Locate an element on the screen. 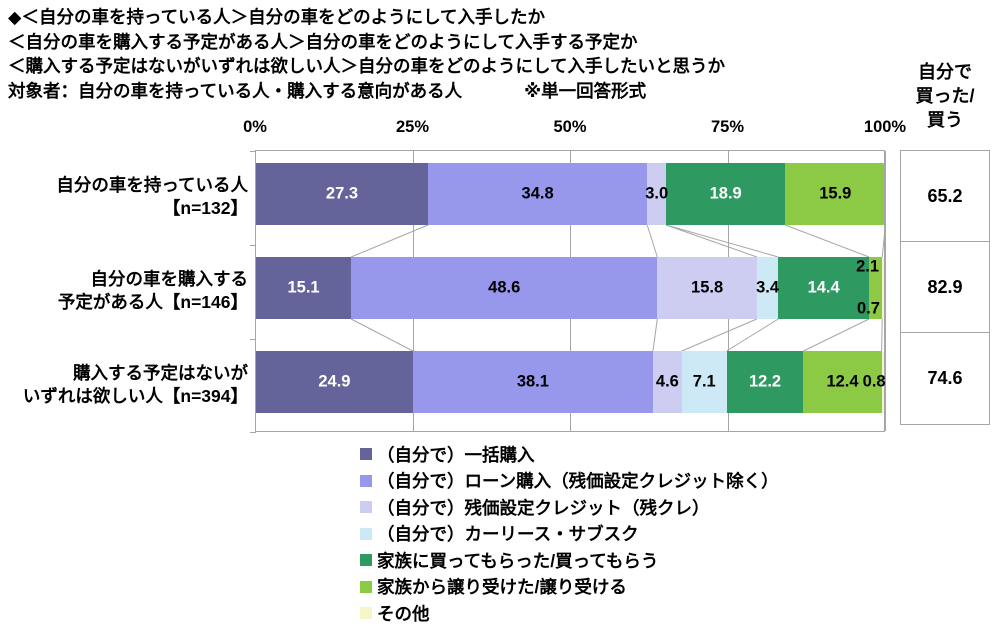  segment-value-label: 24.9 is located at coordinates (334, 381).